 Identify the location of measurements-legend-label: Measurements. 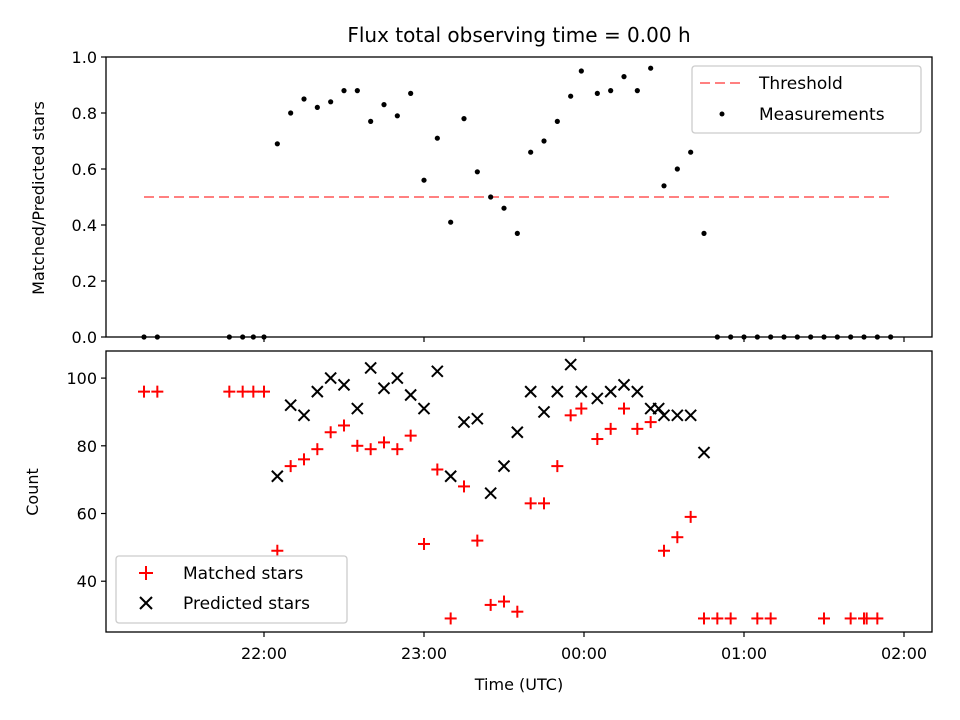
(822, 115).